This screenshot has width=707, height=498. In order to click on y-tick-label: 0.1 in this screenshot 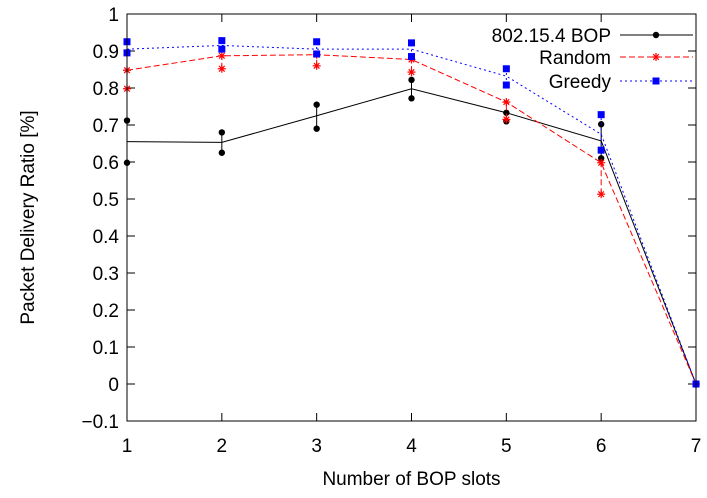, I will do `click(106, 348)`.